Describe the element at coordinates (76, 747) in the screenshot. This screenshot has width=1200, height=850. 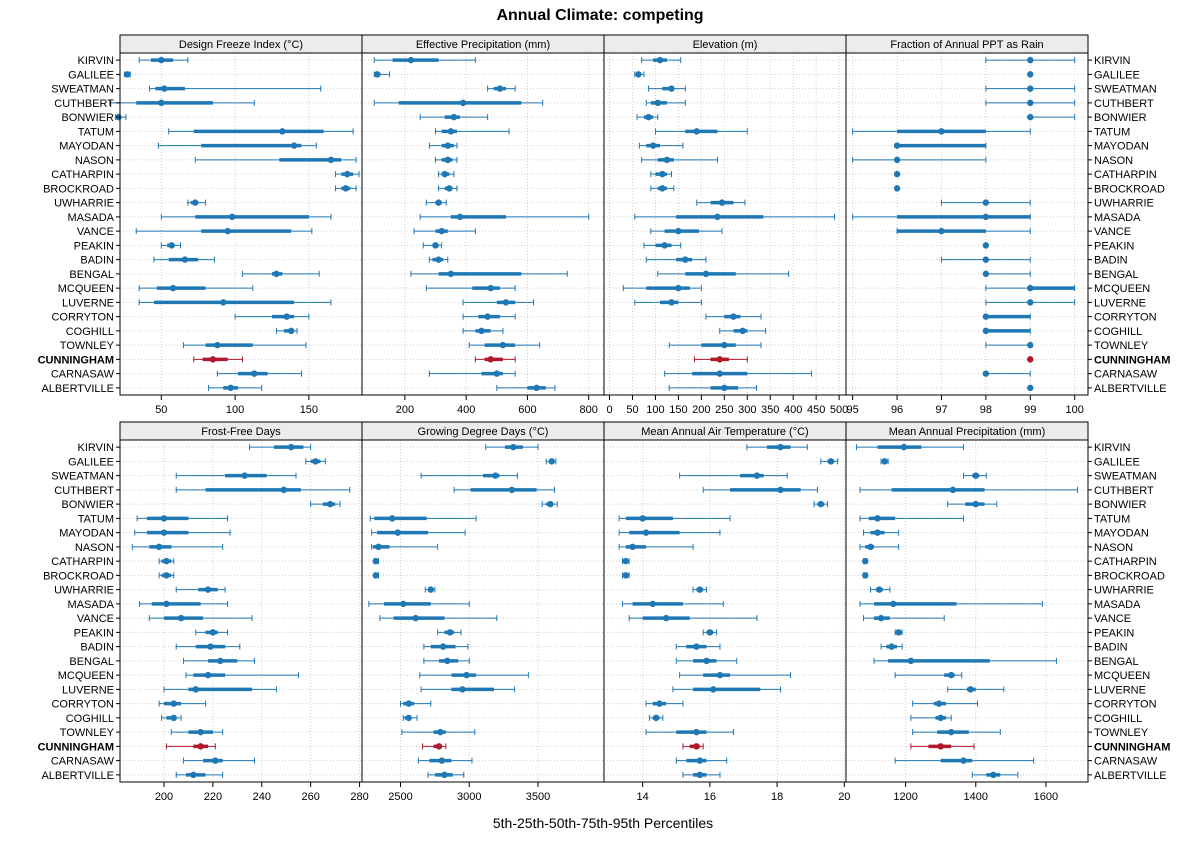
I see `y-tick-label: CUNNINGHAM` at that location.